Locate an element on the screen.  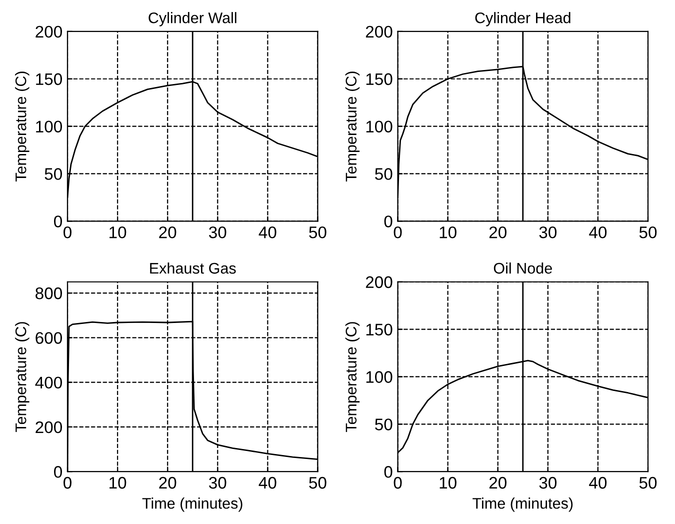
chart-title: Oil Node is located at coordinates (523, 268).